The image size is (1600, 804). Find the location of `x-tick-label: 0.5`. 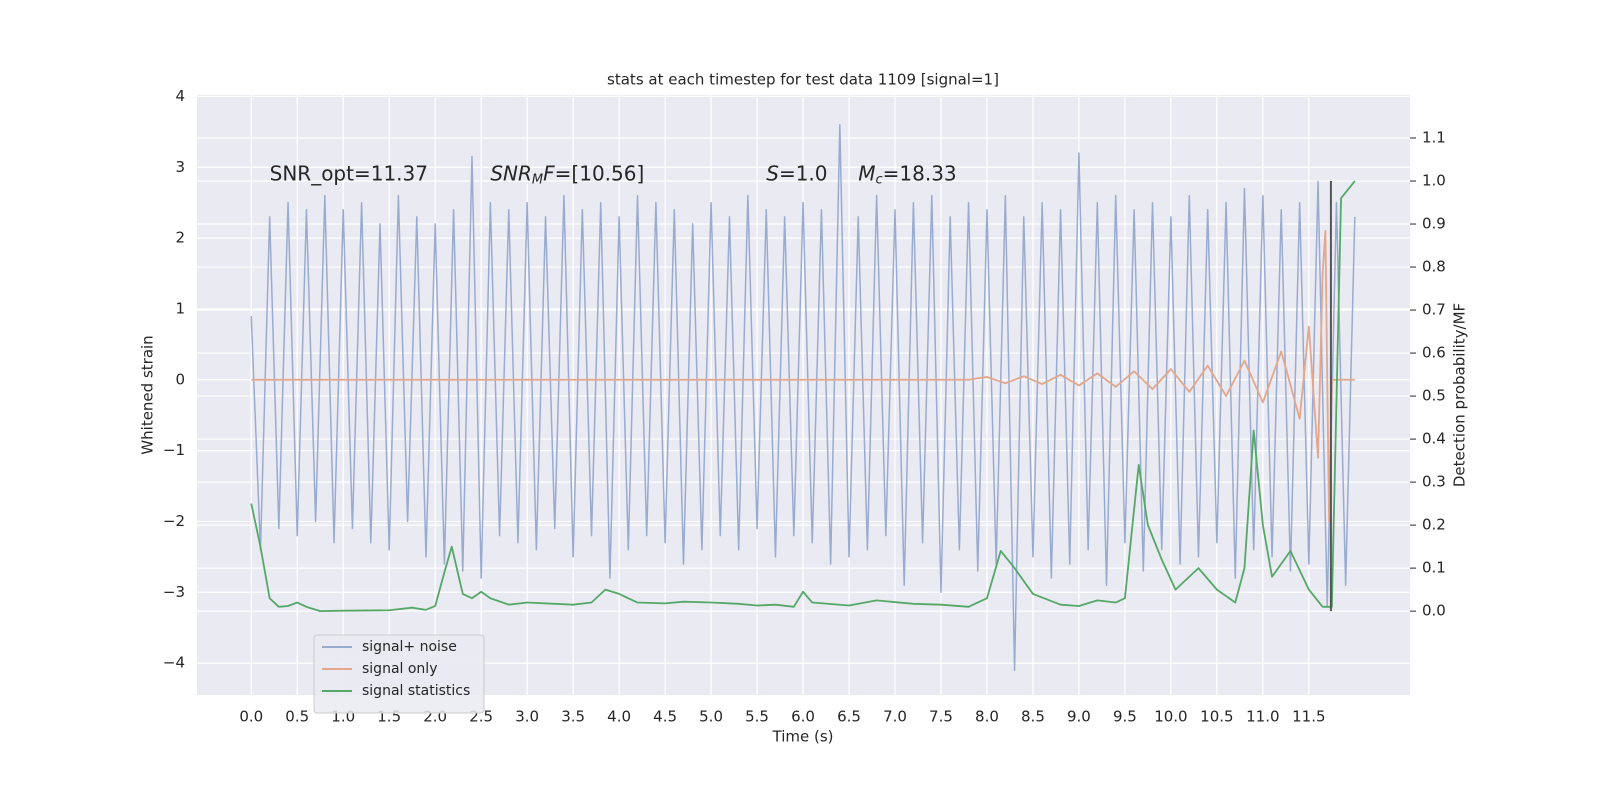

x-tick-label: 0.5 is located at coordinates (297, 717).